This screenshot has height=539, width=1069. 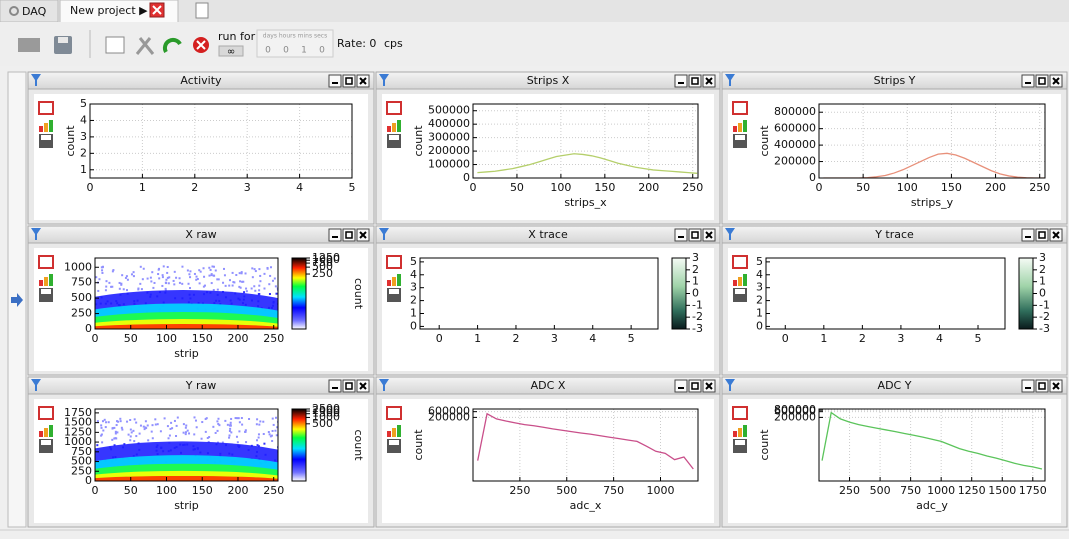 What do you see at coordinates (978, 338) in the screenshot?
I see `x-tick-label: 5` at bounding box center [978, 338].